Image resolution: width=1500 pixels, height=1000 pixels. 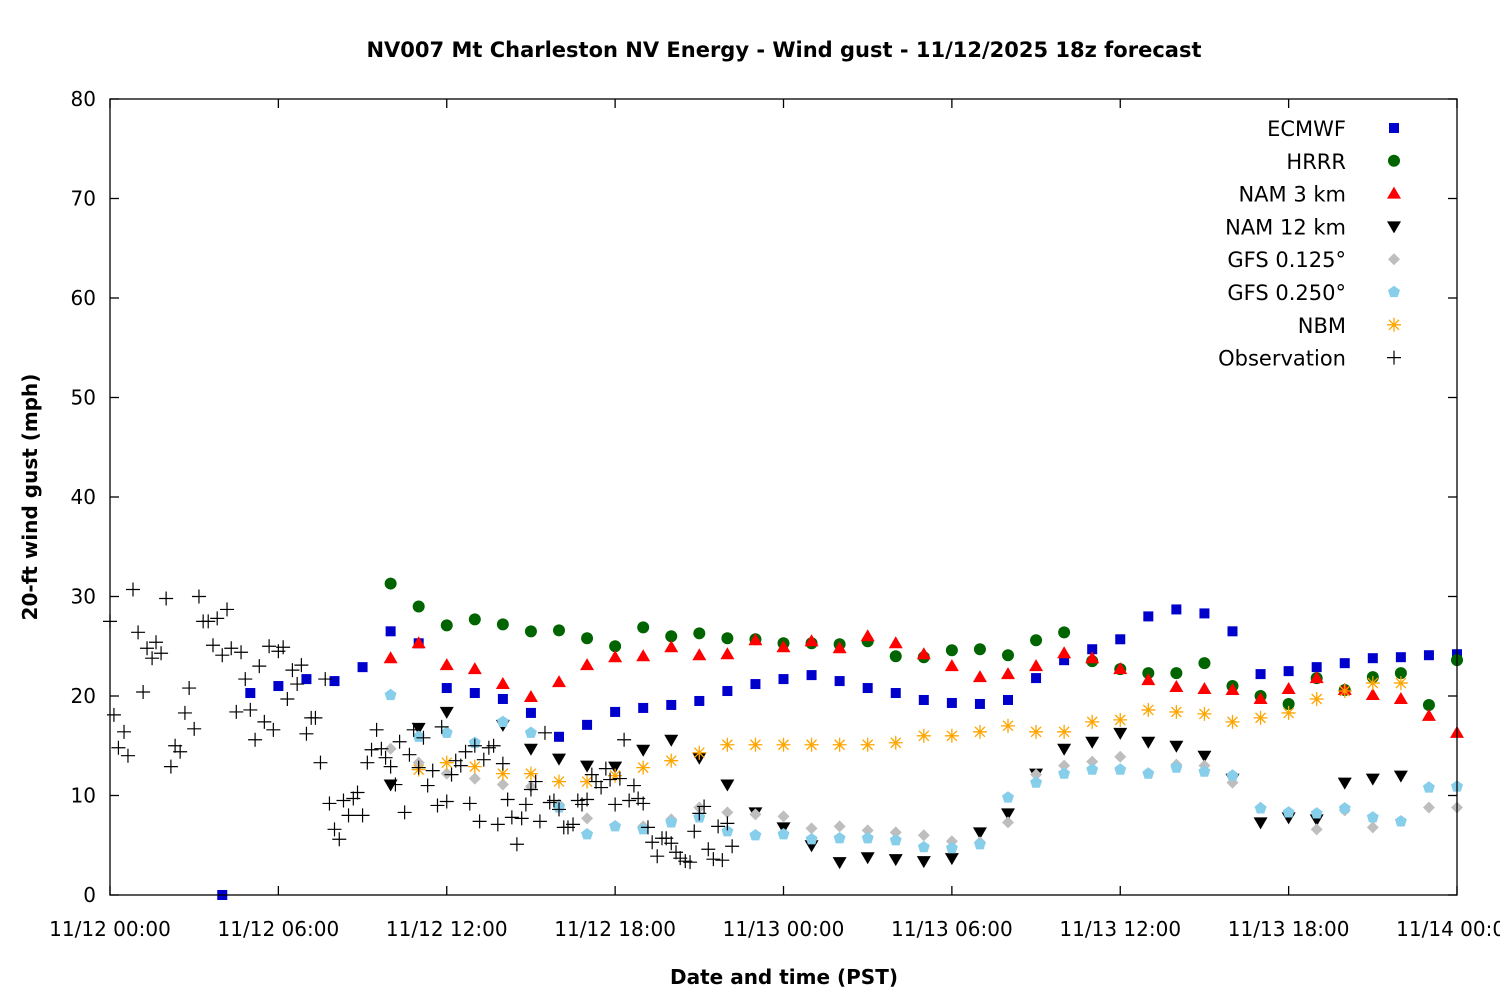 What do you see at coordinates (1313, 293) in the screenshot?
I see `legend-item-gfs-0-250: GFS 0.250°` at bounding box center [1313, 293].